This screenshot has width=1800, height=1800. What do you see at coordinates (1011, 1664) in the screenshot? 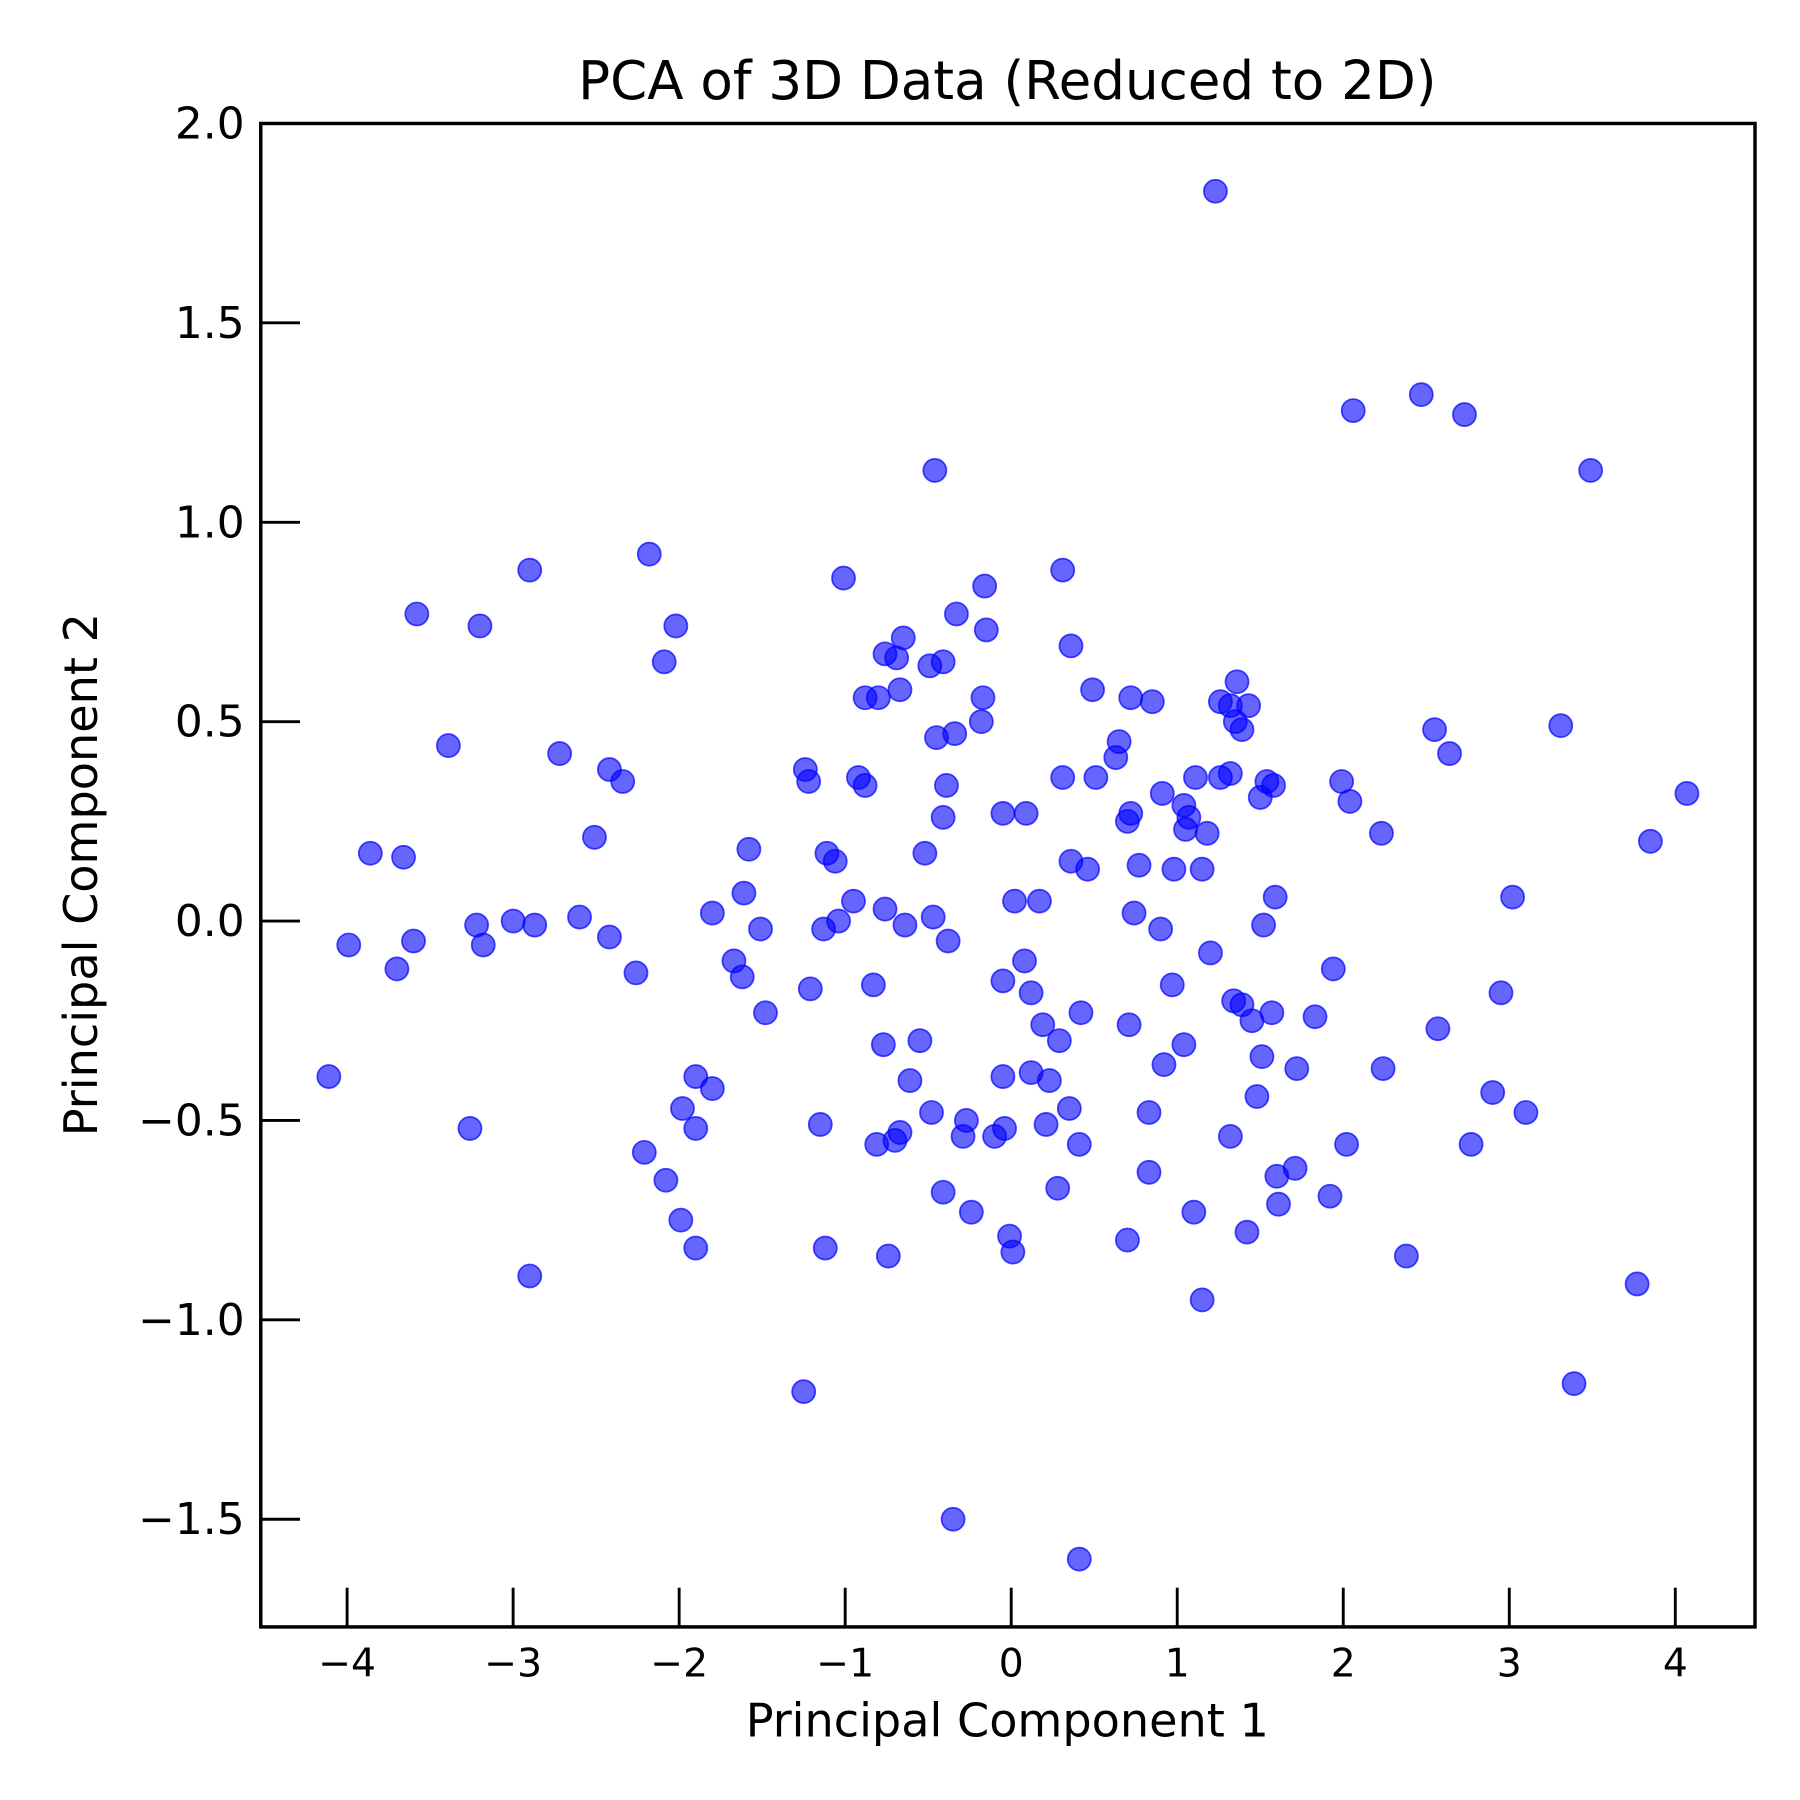
I see `x-tick-label: 0` at bounding box center [1011, 1664].